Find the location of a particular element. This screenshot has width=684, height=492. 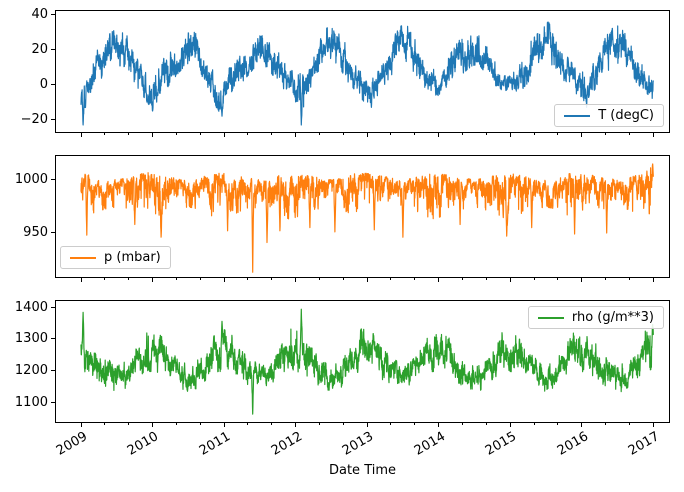

x-tick-label: 2009 is located at coordinates (72, 444).